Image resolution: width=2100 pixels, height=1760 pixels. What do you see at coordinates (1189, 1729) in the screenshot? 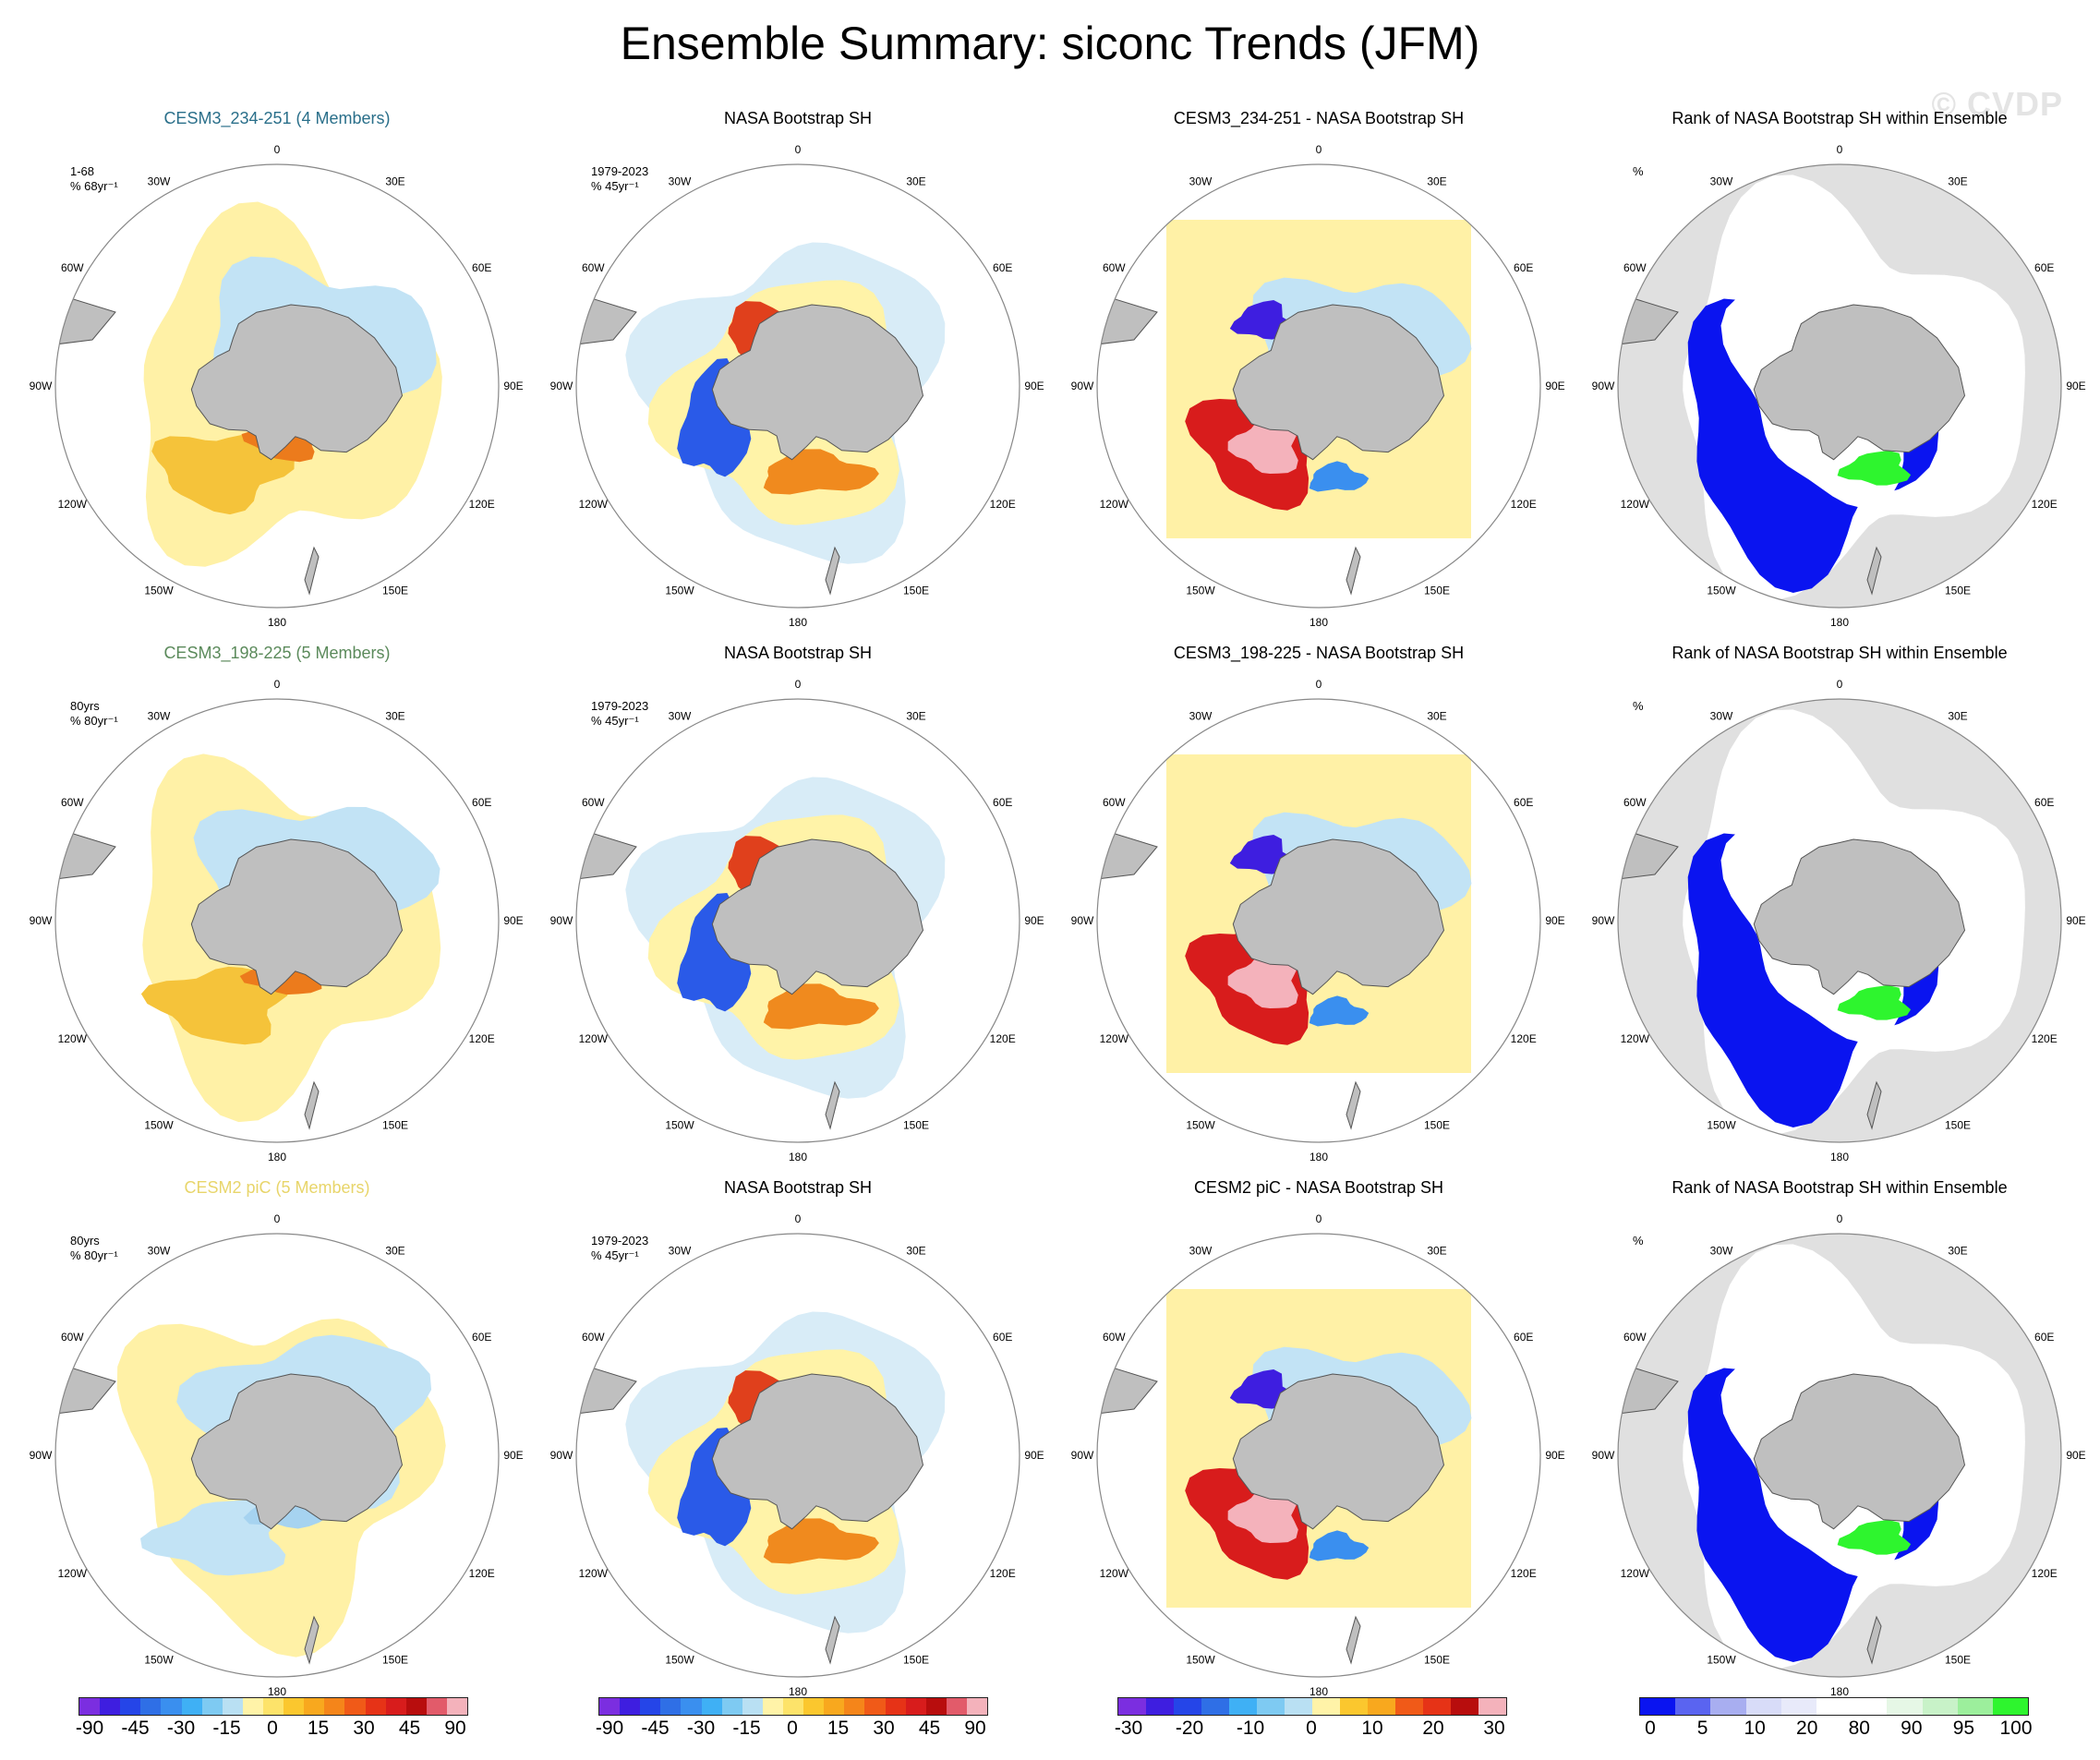
I see `colorbar-tick-label: -20` at bounding box center [1189, 1729].